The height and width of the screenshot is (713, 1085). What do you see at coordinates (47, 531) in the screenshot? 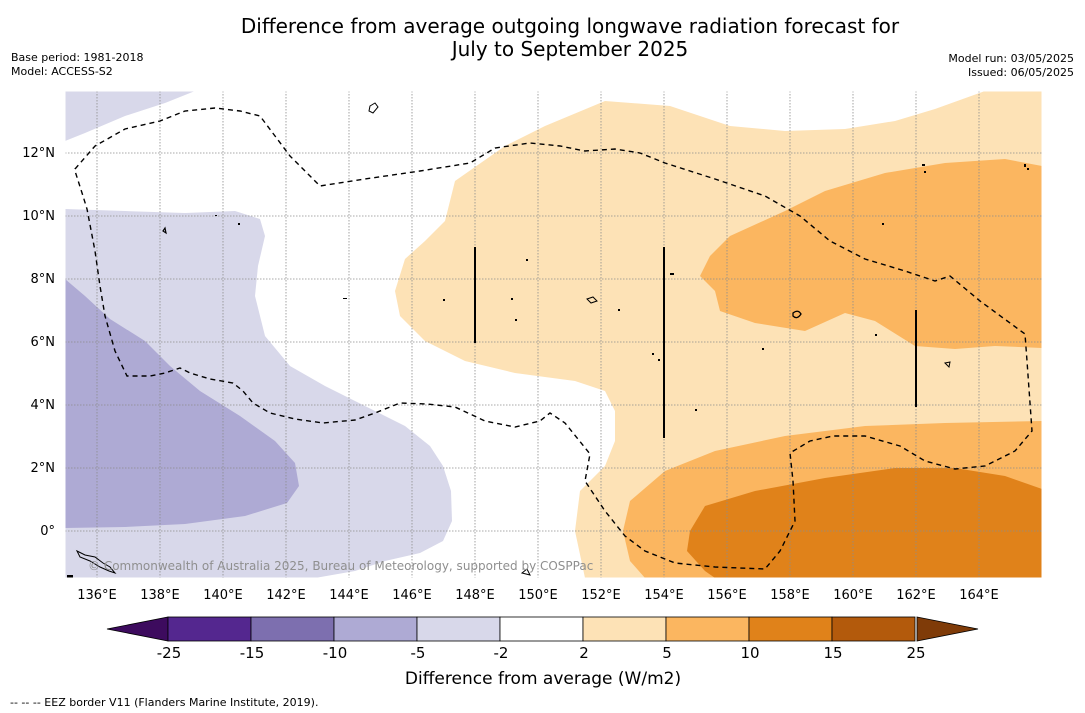
I see `lat-label-0: 0°` at bounding box center [47, 531].